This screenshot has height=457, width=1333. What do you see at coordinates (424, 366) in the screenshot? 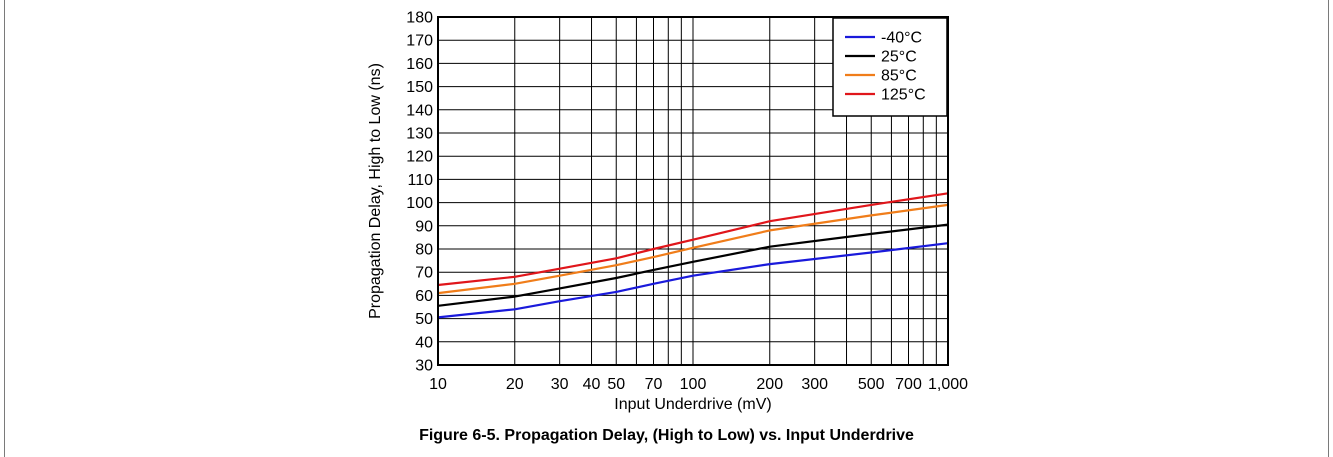
I see `y-tick-label: 30` at bounding box center [424, 366].